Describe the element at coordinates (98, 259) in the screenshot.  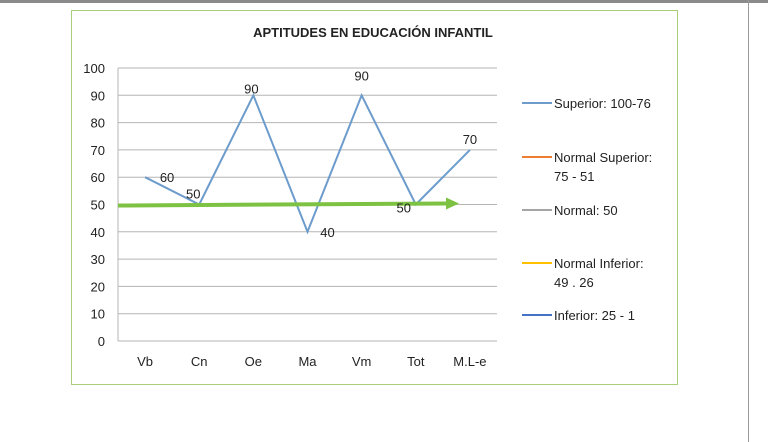
I see `y-tick-label: 30` at that location.